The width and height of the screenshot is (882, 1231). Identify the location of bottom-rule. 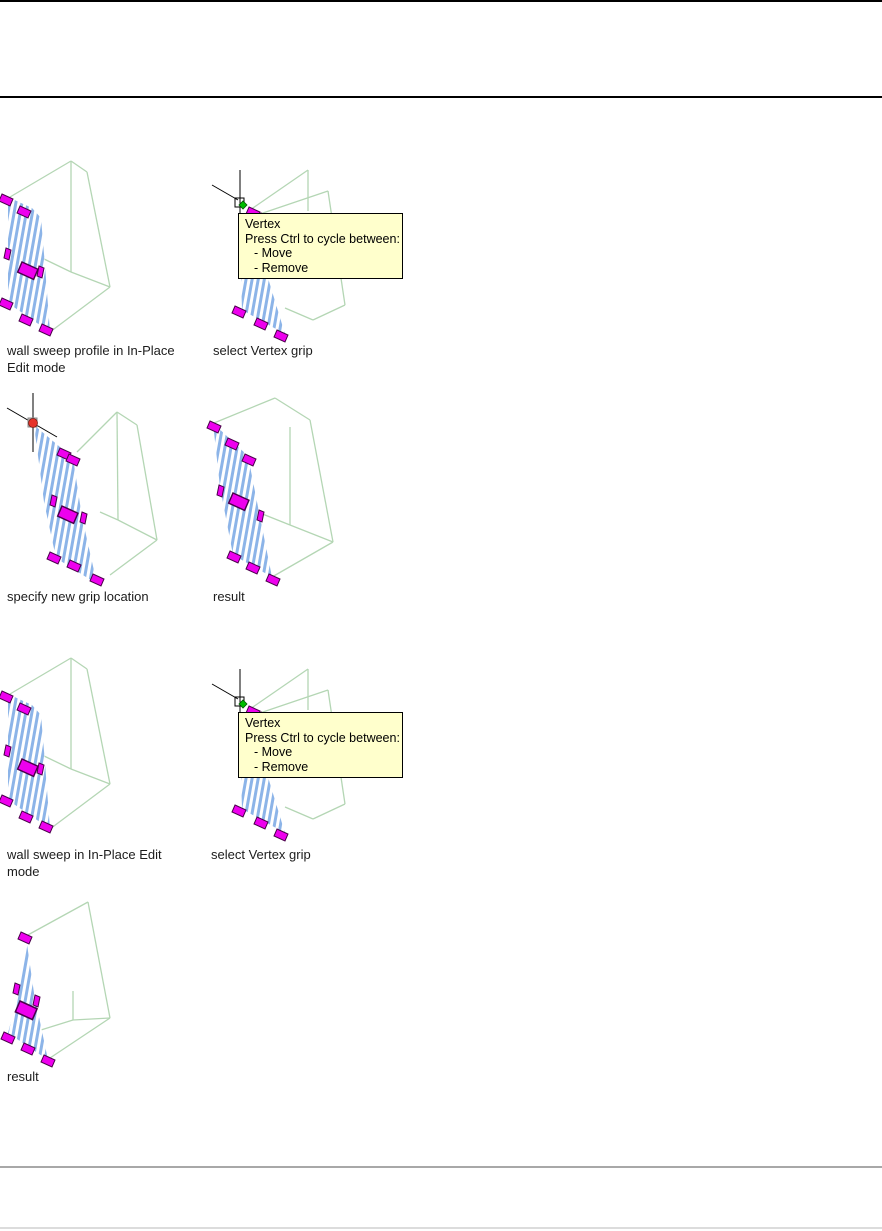
(441, 1228).